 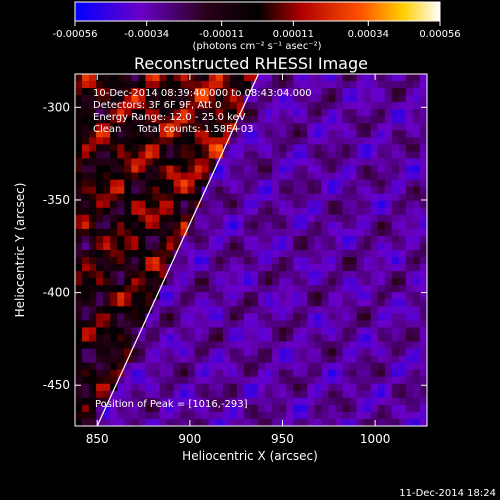 I want to click on colorbar, so click(x=257, y=11).